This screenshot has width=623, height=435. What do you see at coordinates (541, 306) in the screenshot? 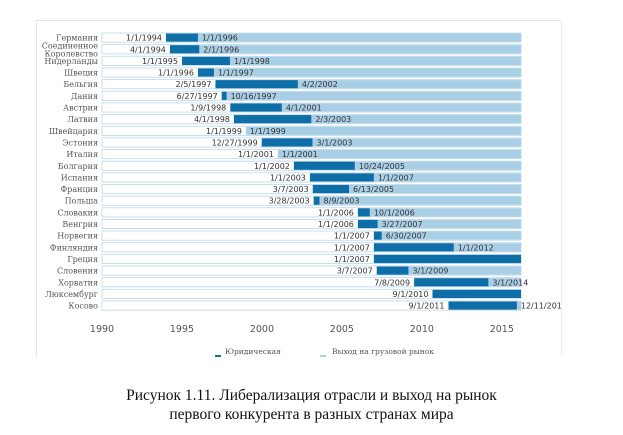
I see `entry-date-label: 12/11/2015` at bounding box center [541, 306].